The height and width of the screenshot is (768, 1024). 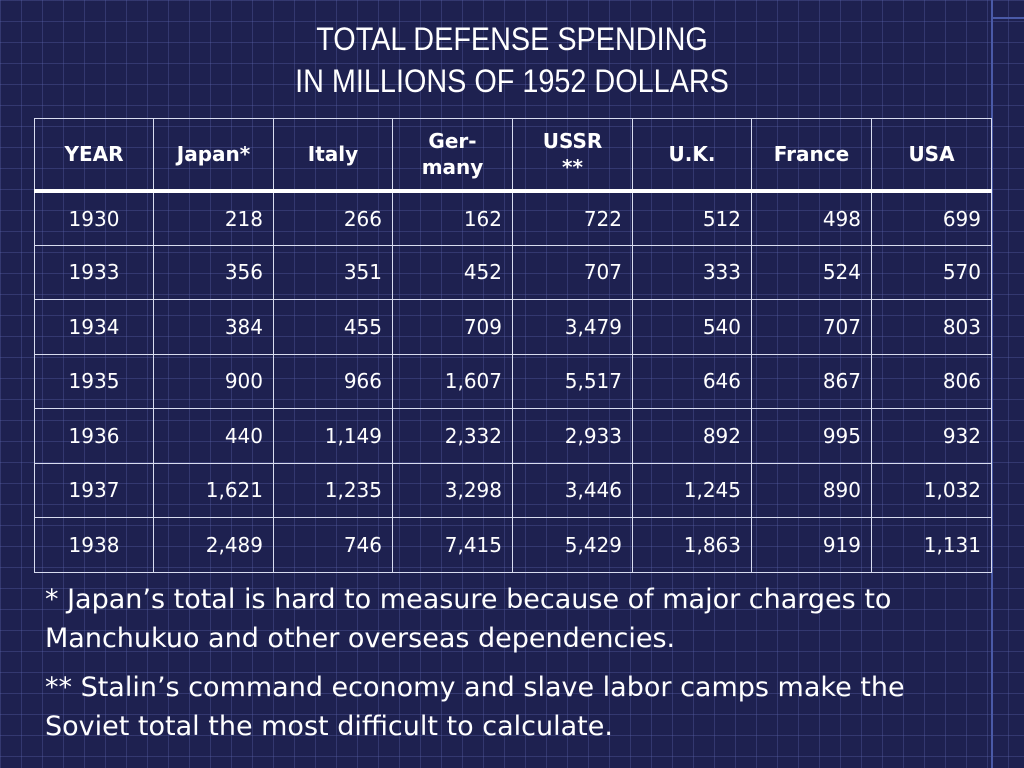 I want to click on year-cell: 1930, so click(x=94, y=218).